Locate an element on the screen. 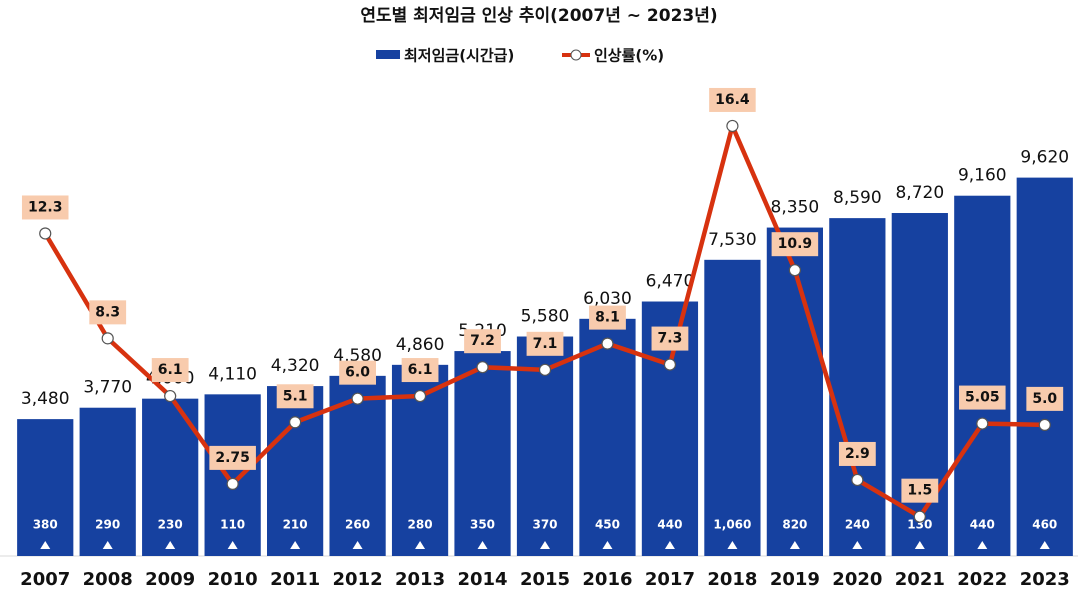 Image resolution: width=1078 pixels, height=594 pixels. increase-label: 460 is located at coordinates (1044, 525).